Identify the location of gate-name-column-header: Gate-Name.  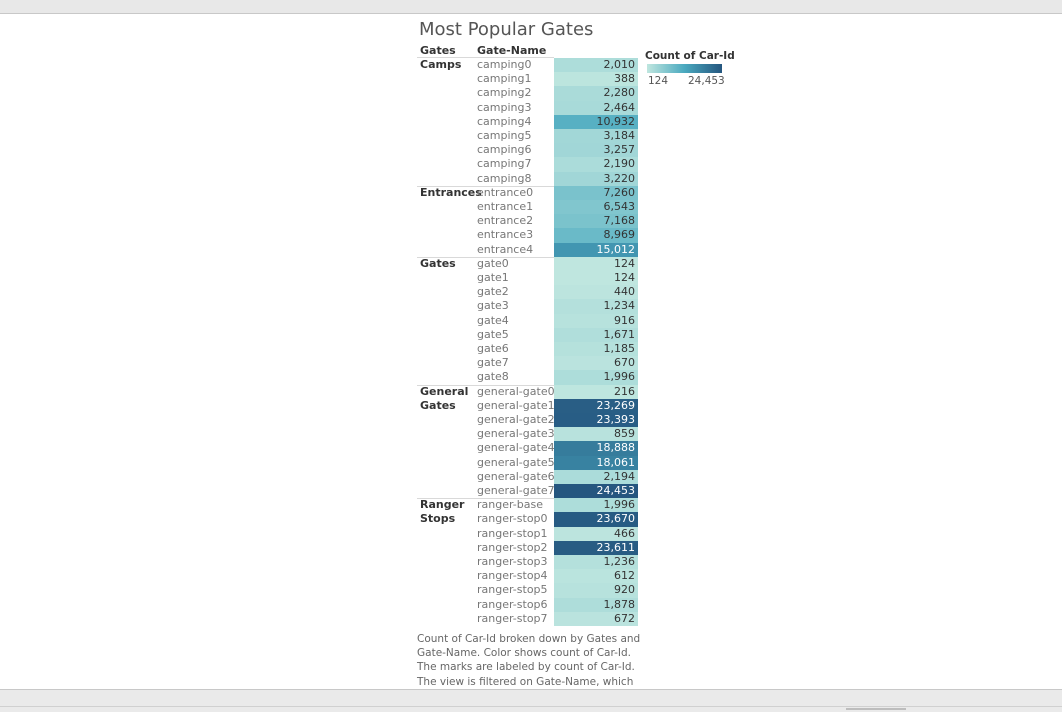
(512, 50).